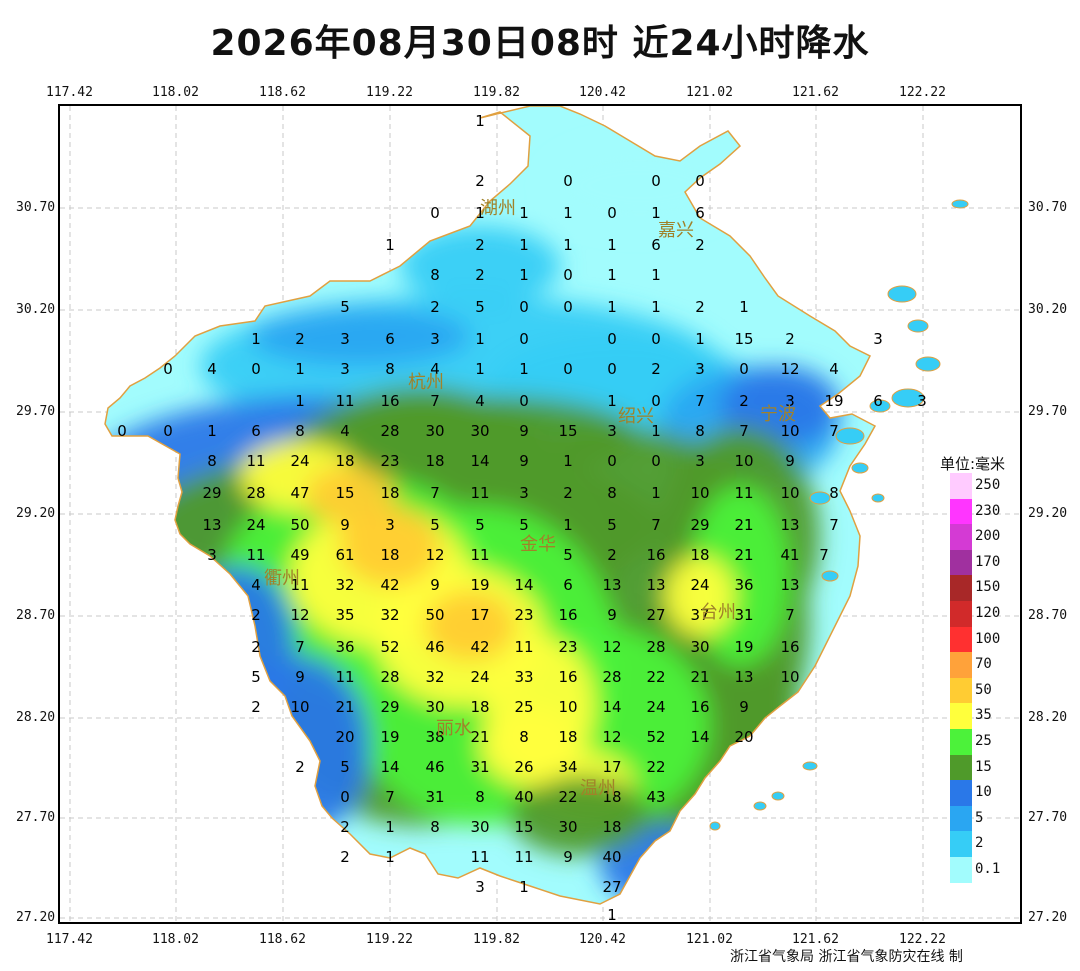 The height and width of the screenshot is (971, 1080). Describe the element at coordinates (985, 818) in the screenshot. I see `legend-item: 5` at that location.